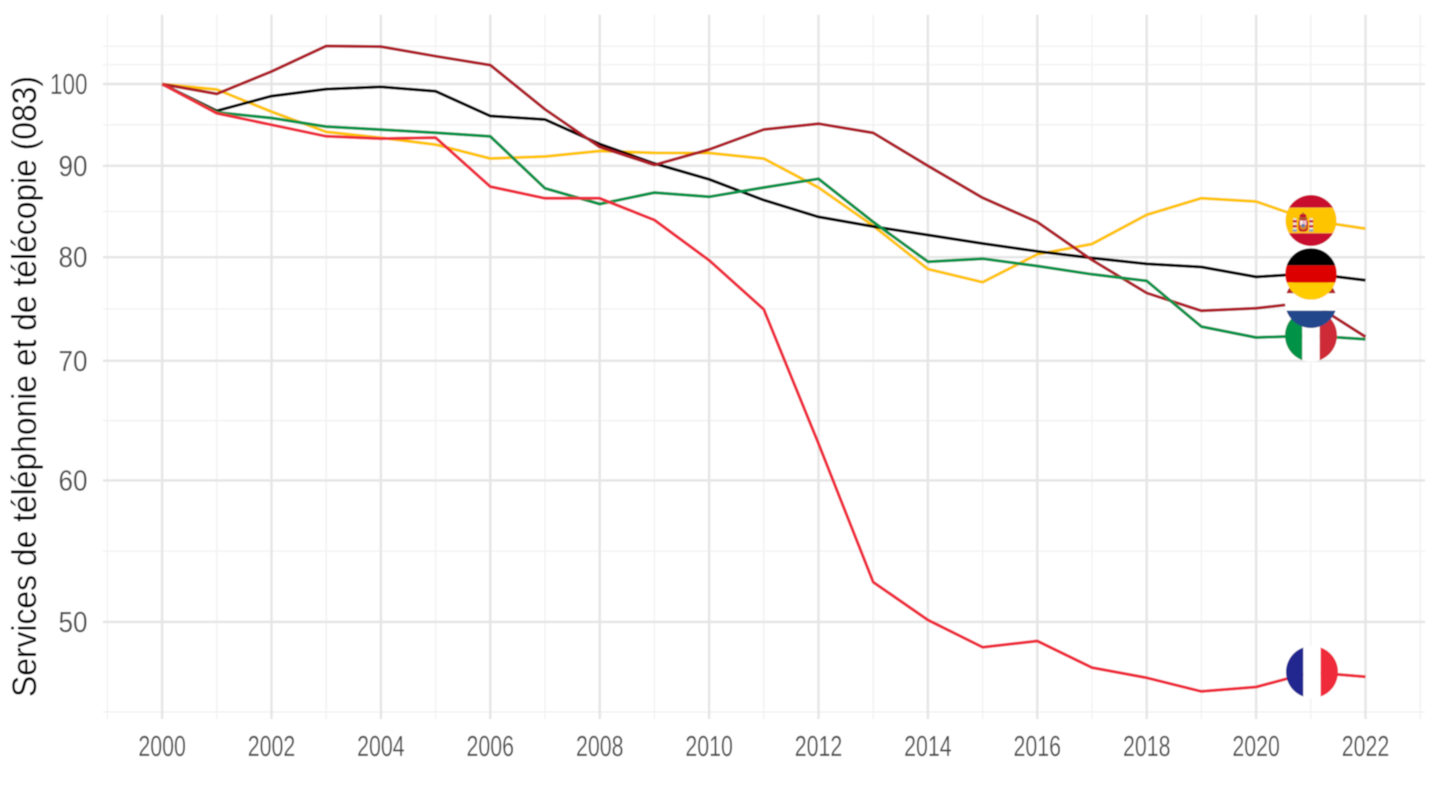 The image size is (1440, 810). Describe the element at coordinates (73, 481) in the screenshot. I see `svg-text: 60` at that location.